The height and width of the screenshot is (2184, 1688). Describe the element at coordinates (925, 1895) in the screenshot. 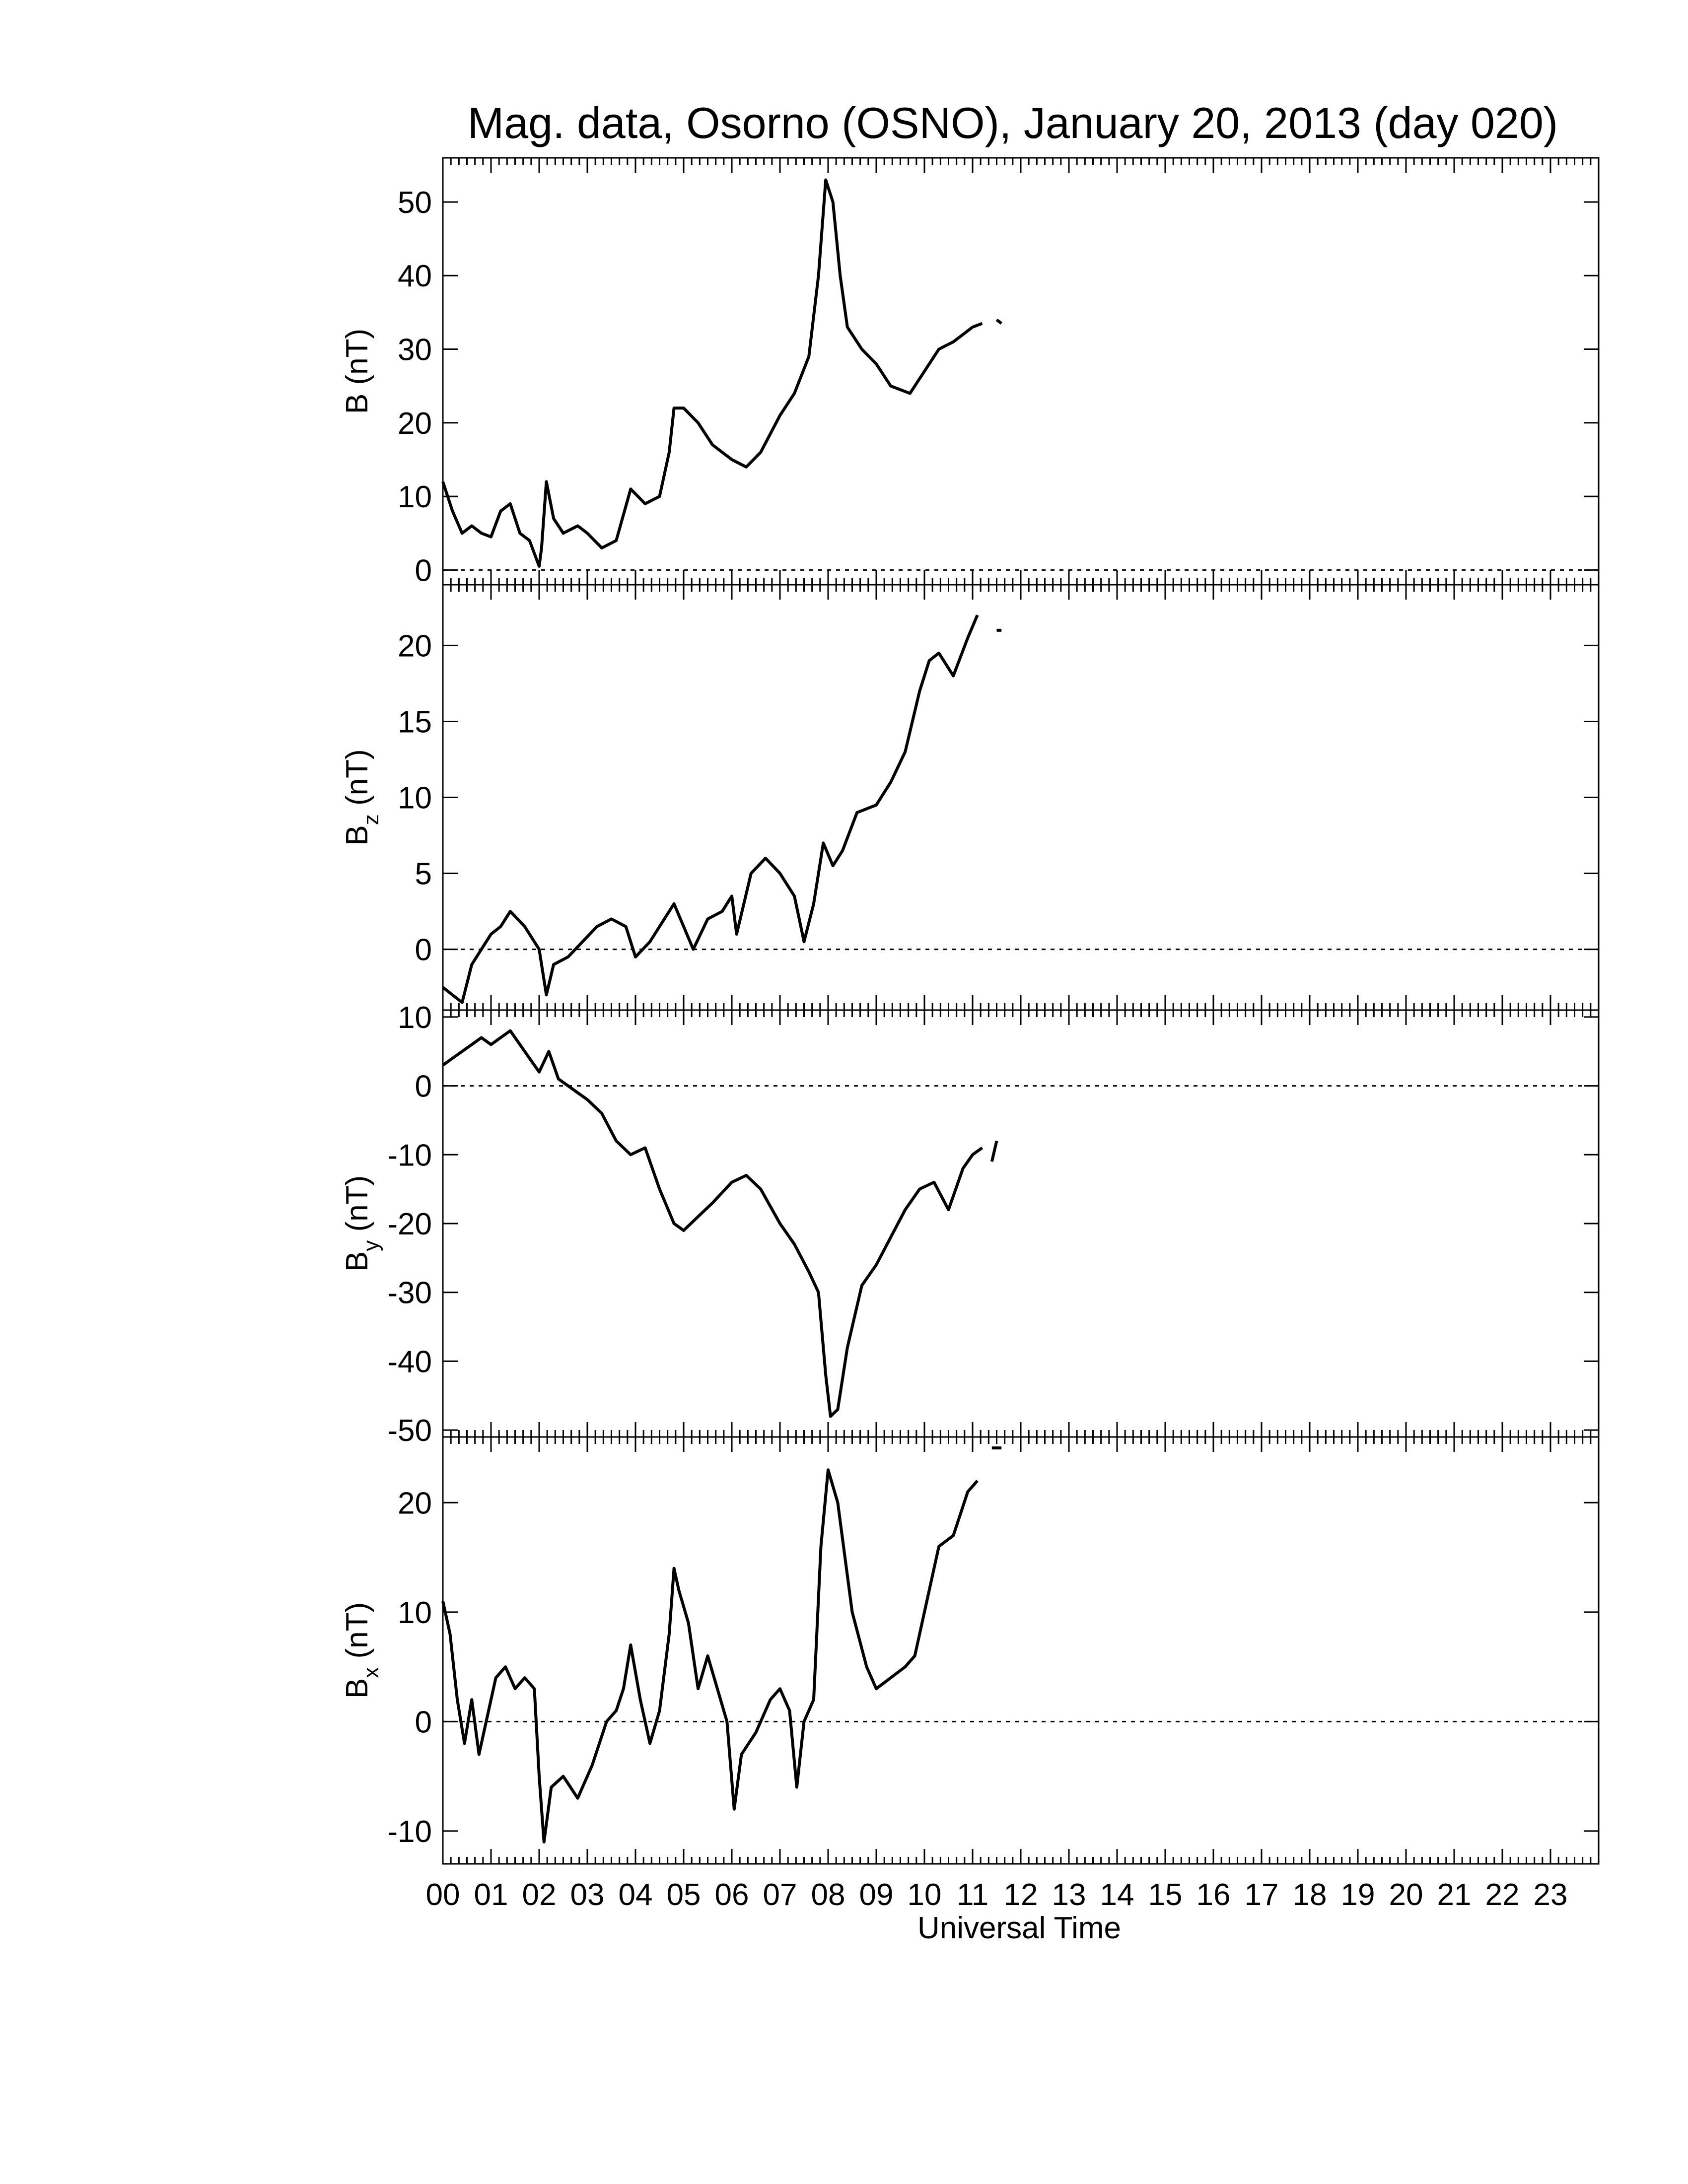

I see `x-tick-label: 10` at that location.